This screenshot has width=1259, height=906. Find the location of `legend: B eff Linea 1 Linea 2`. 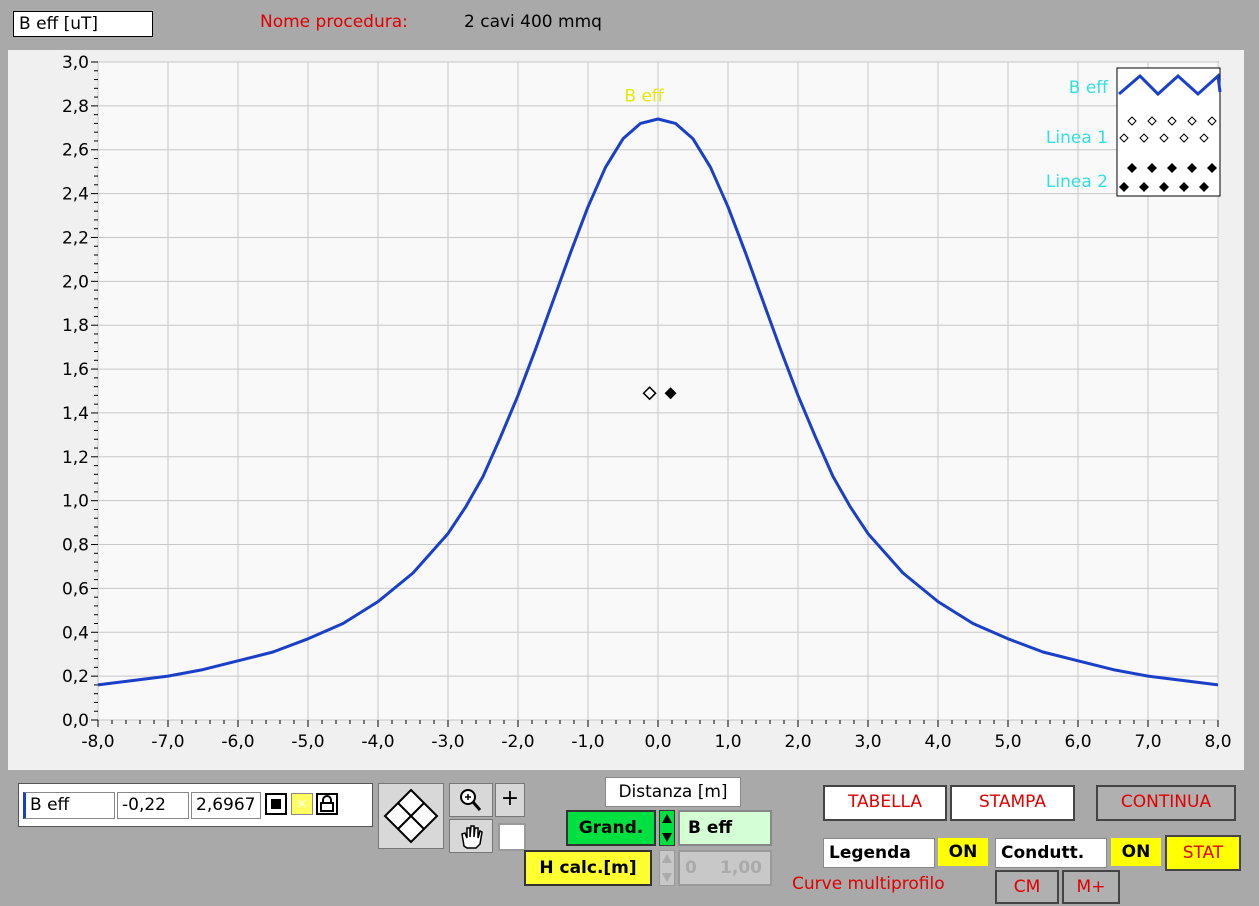

legend: B eff Linea 1 Linea 2 is located at coordinates (1134, 132).